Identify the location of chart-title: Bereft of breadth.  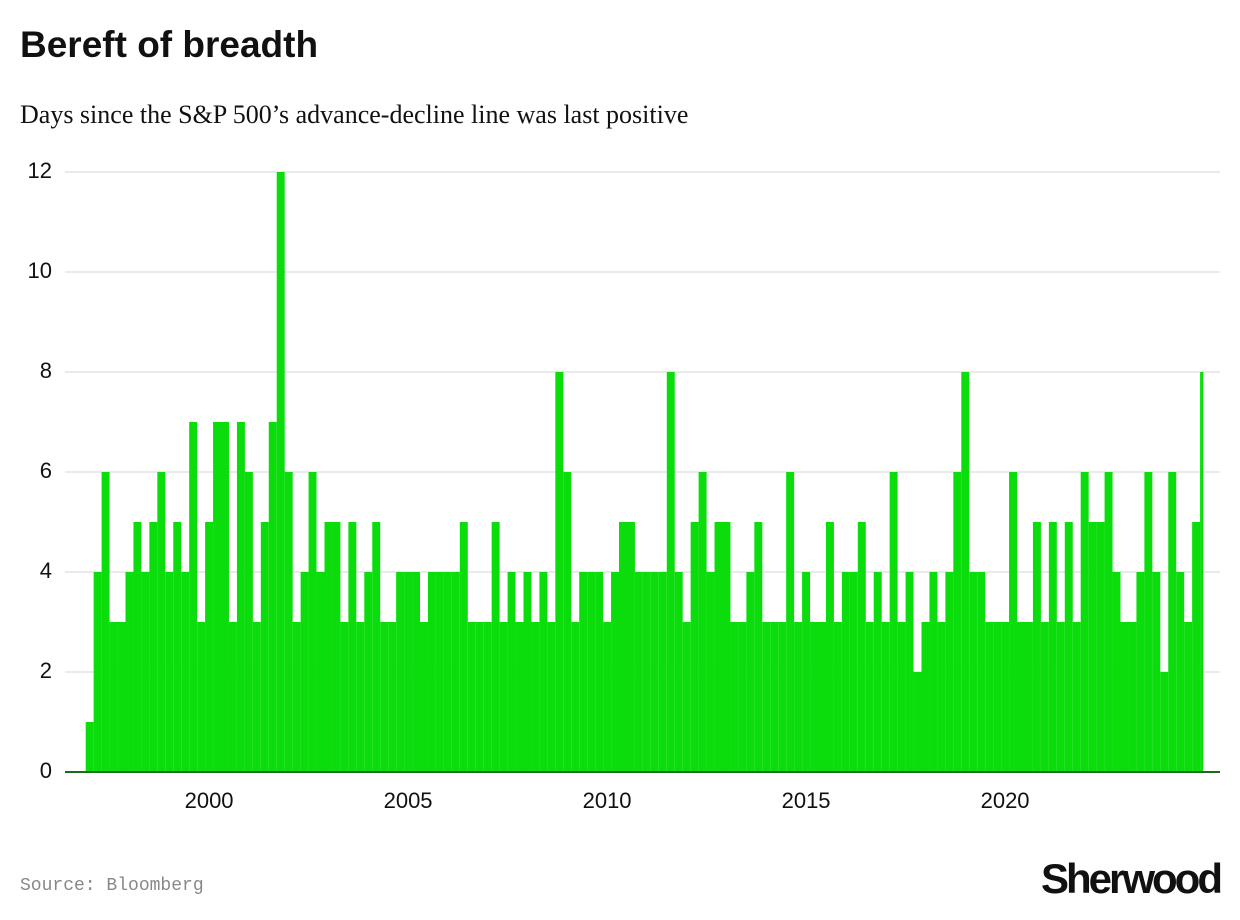
(169, 44).